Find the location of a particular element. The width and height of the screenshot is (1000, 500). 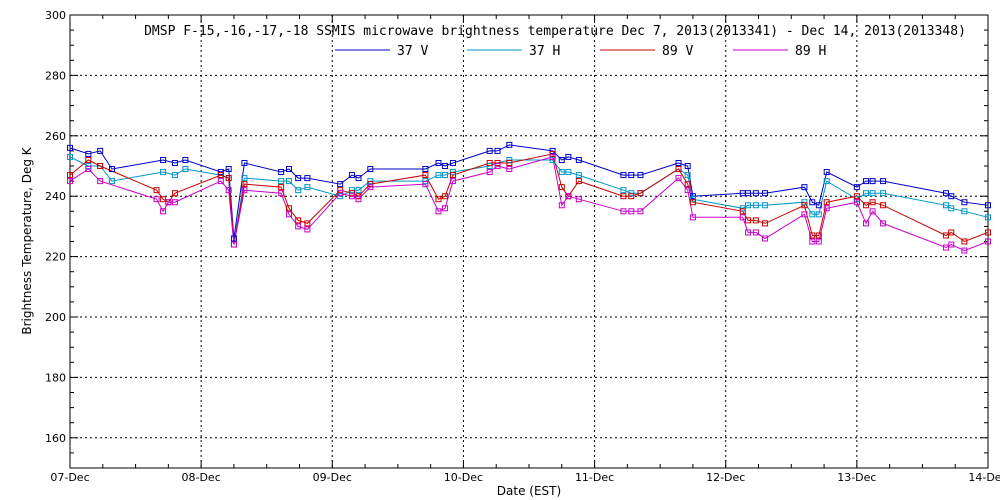

y-tick-label: 220 is located at coordinates (55, 257).